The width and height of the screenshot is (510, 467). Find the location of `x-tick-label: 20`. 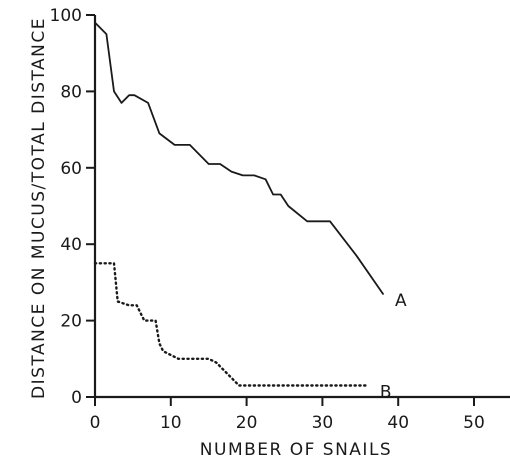

x-tick-label: 20 is located at coordinates (247, 423).